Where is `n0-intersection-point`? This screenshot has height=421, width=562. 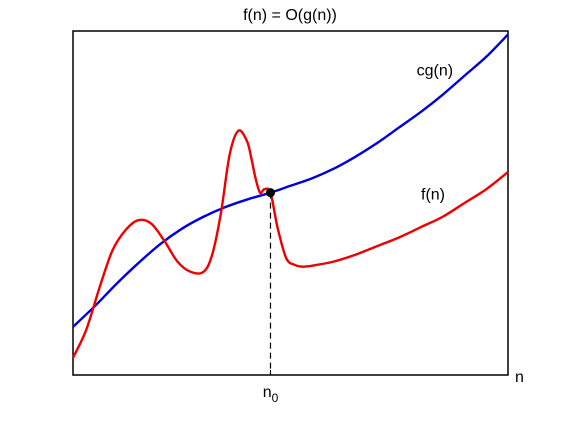 n0-intersection-point is located at coordinates (270, 193).